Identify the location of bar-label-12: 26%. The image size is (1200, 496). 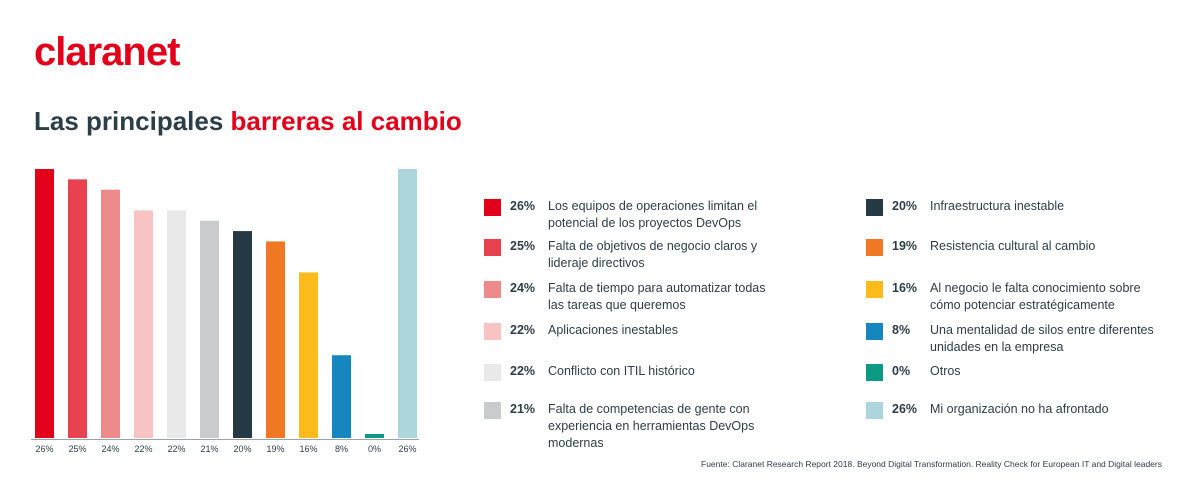
(407, 449).